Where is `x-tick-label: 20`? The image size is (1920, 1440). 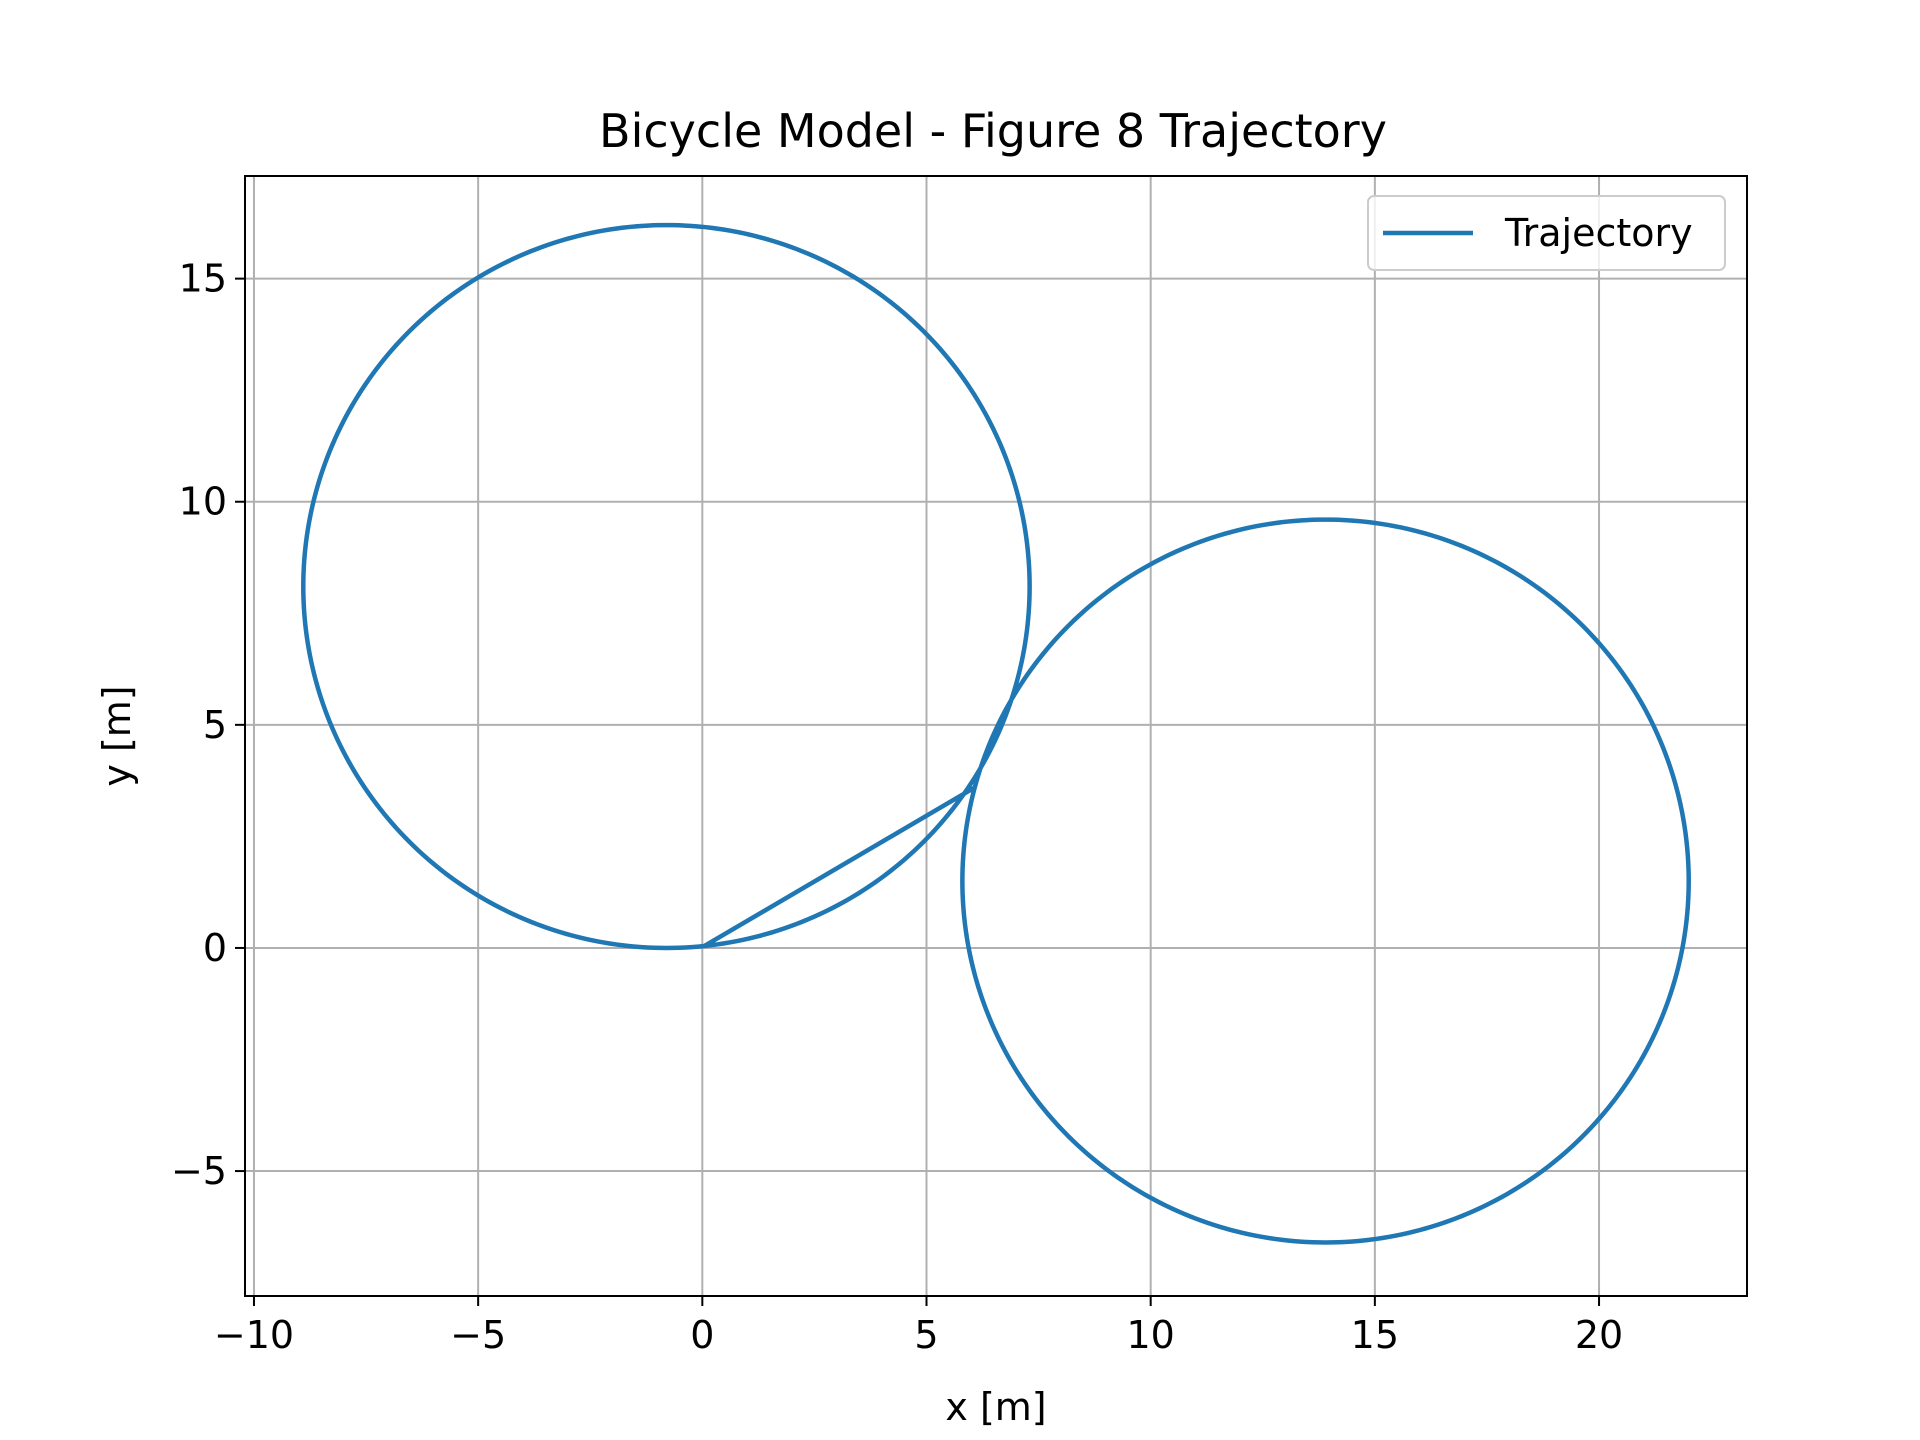
x-tick-label: 20 is located at coordinates (1599, 1335).